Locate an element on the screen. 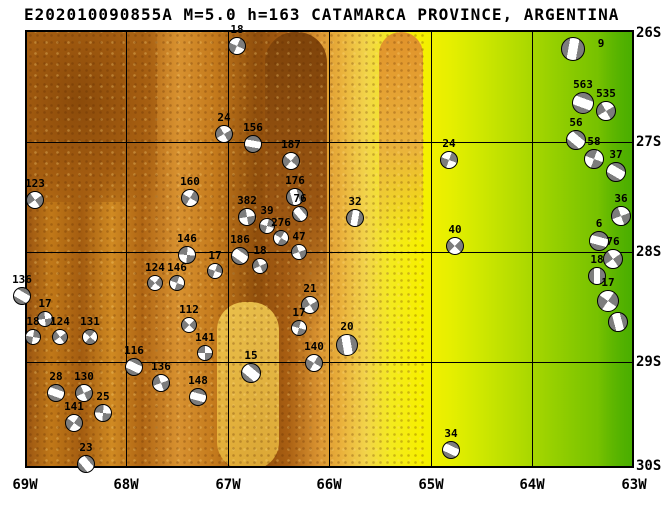 The width and height of the screenshot is (661, 505). terrain-patch-orange-streak is located at coordinates (401, 137).